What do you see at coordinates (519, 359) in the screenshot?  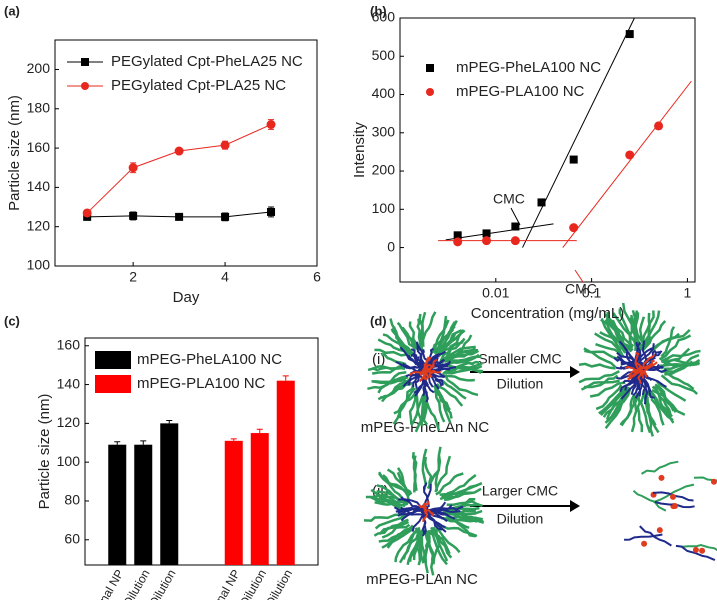 I see `arrow-label: Smaller CMC` at bounding box center [519, 359].